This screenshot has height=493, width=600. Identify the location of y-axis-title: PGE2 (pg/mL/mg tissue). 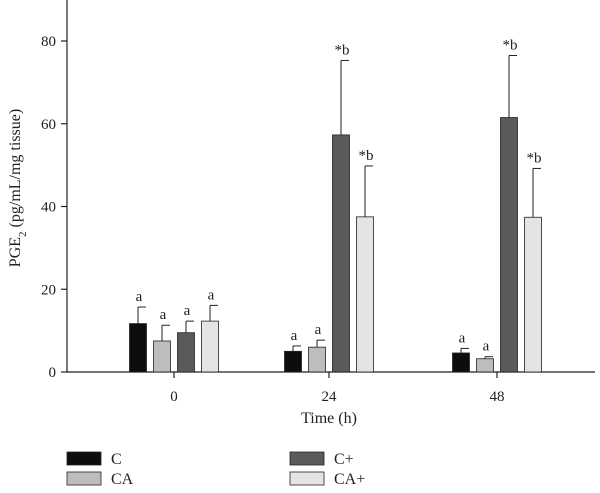
(18, 188).